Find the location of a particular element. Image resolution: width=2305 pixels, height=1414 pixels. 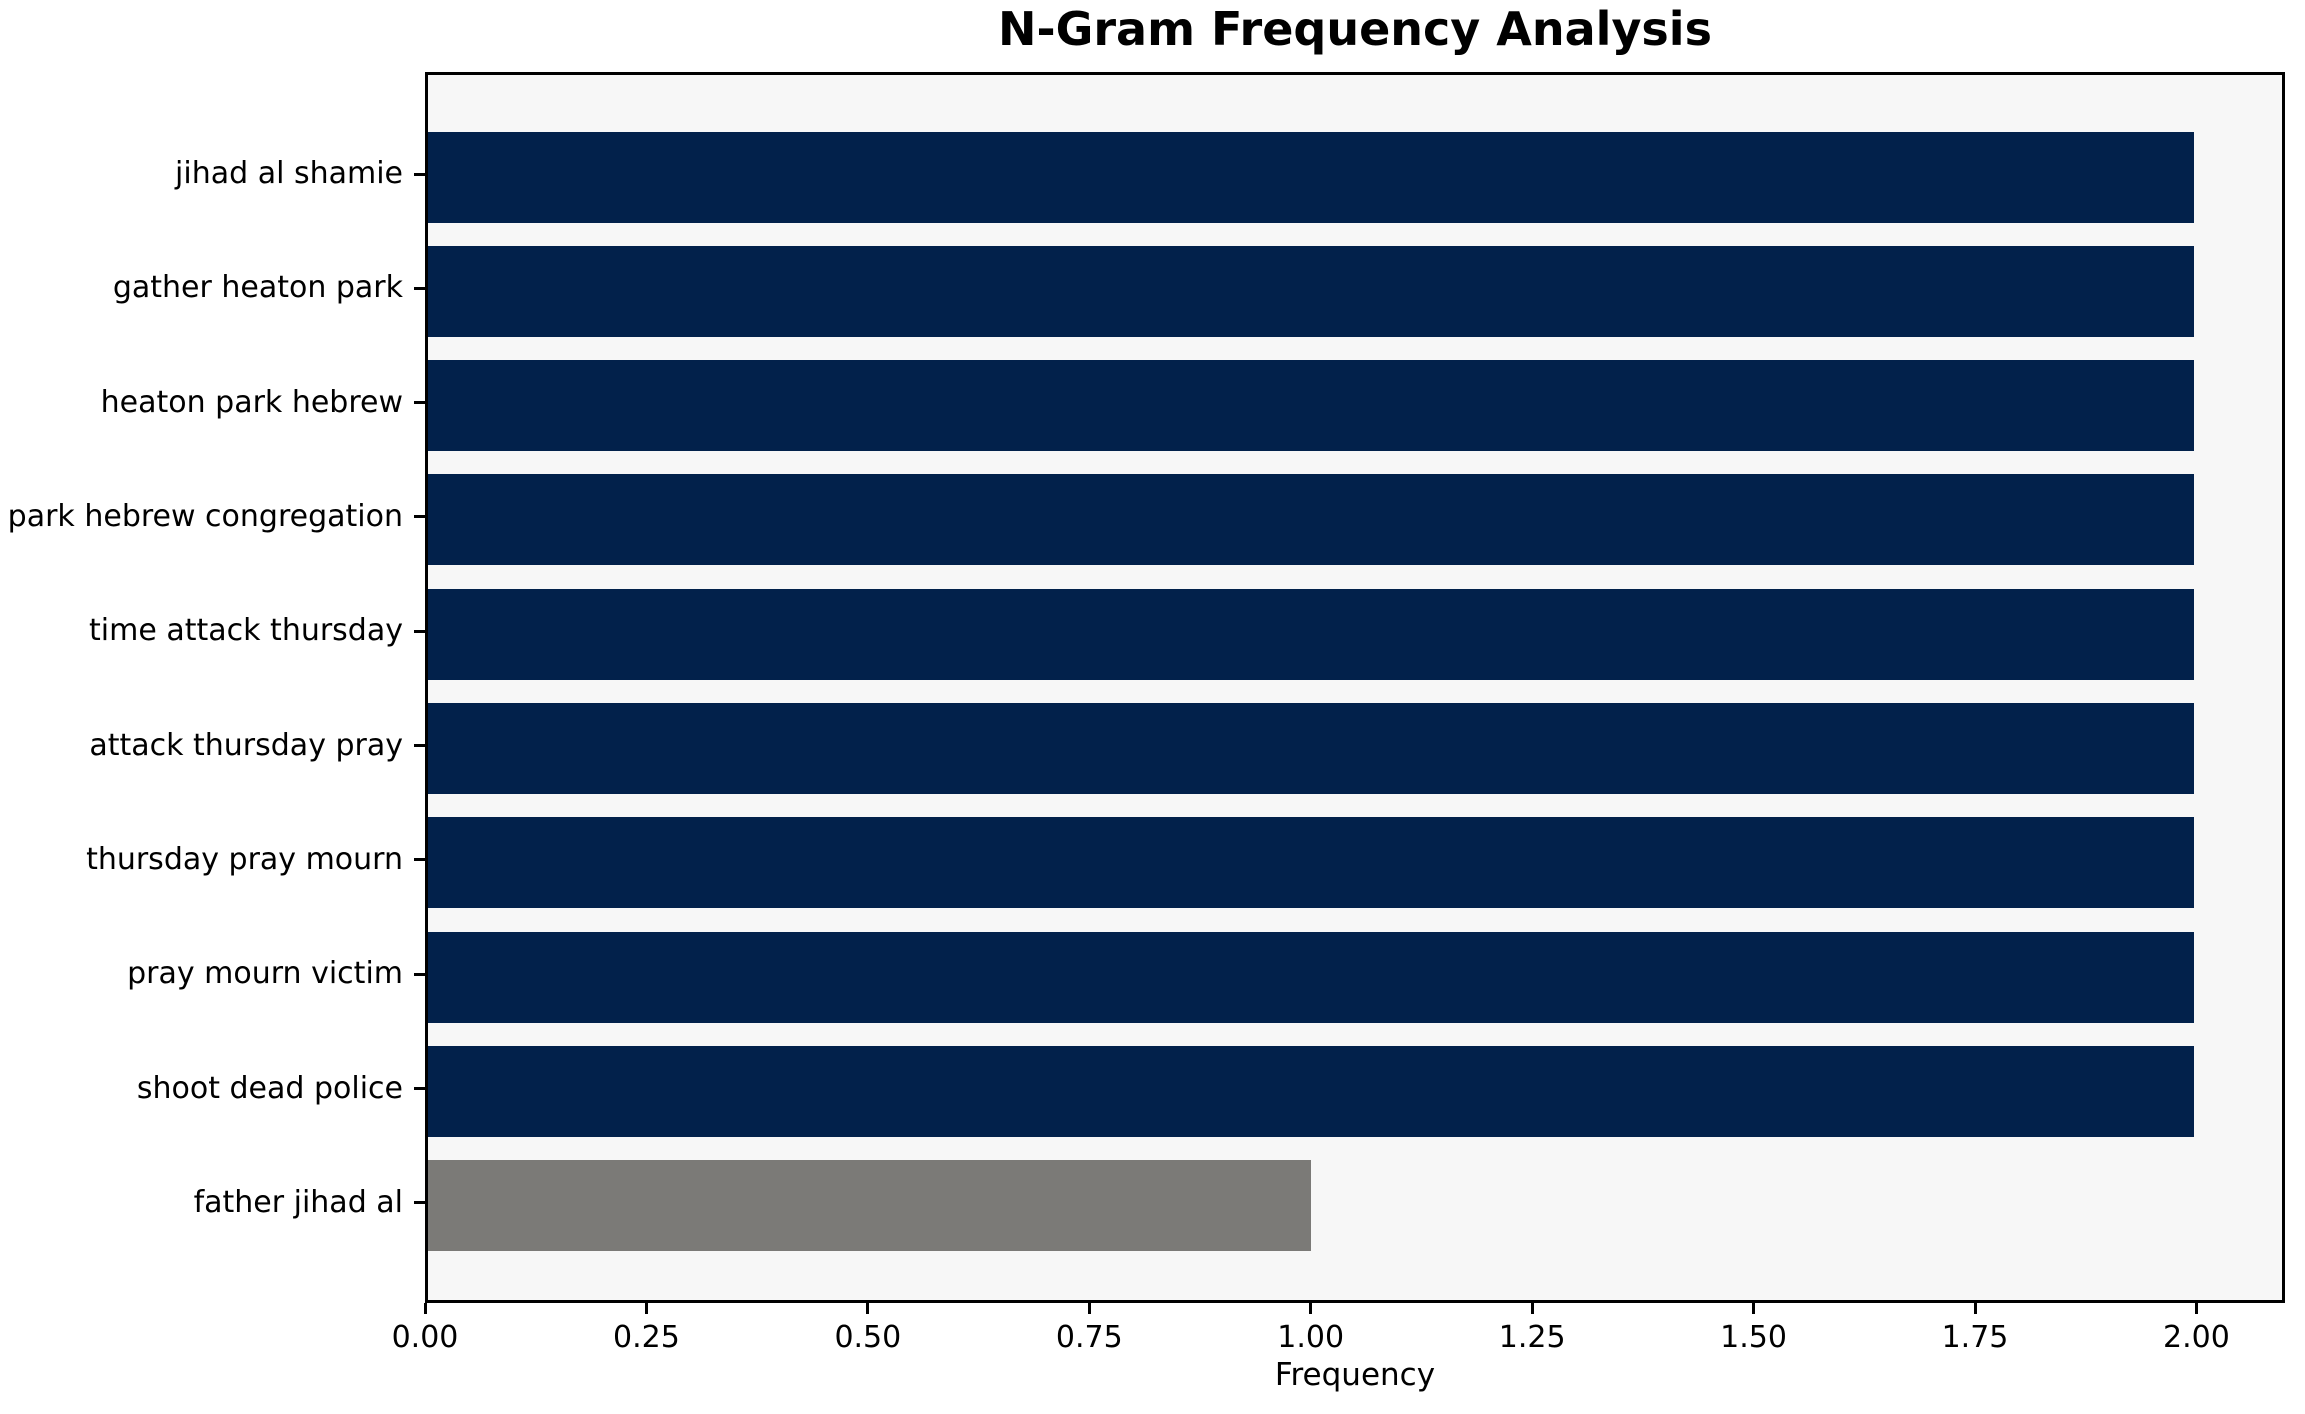

y-tick-label: shoot dead police is located at coordinates (269, 1088).